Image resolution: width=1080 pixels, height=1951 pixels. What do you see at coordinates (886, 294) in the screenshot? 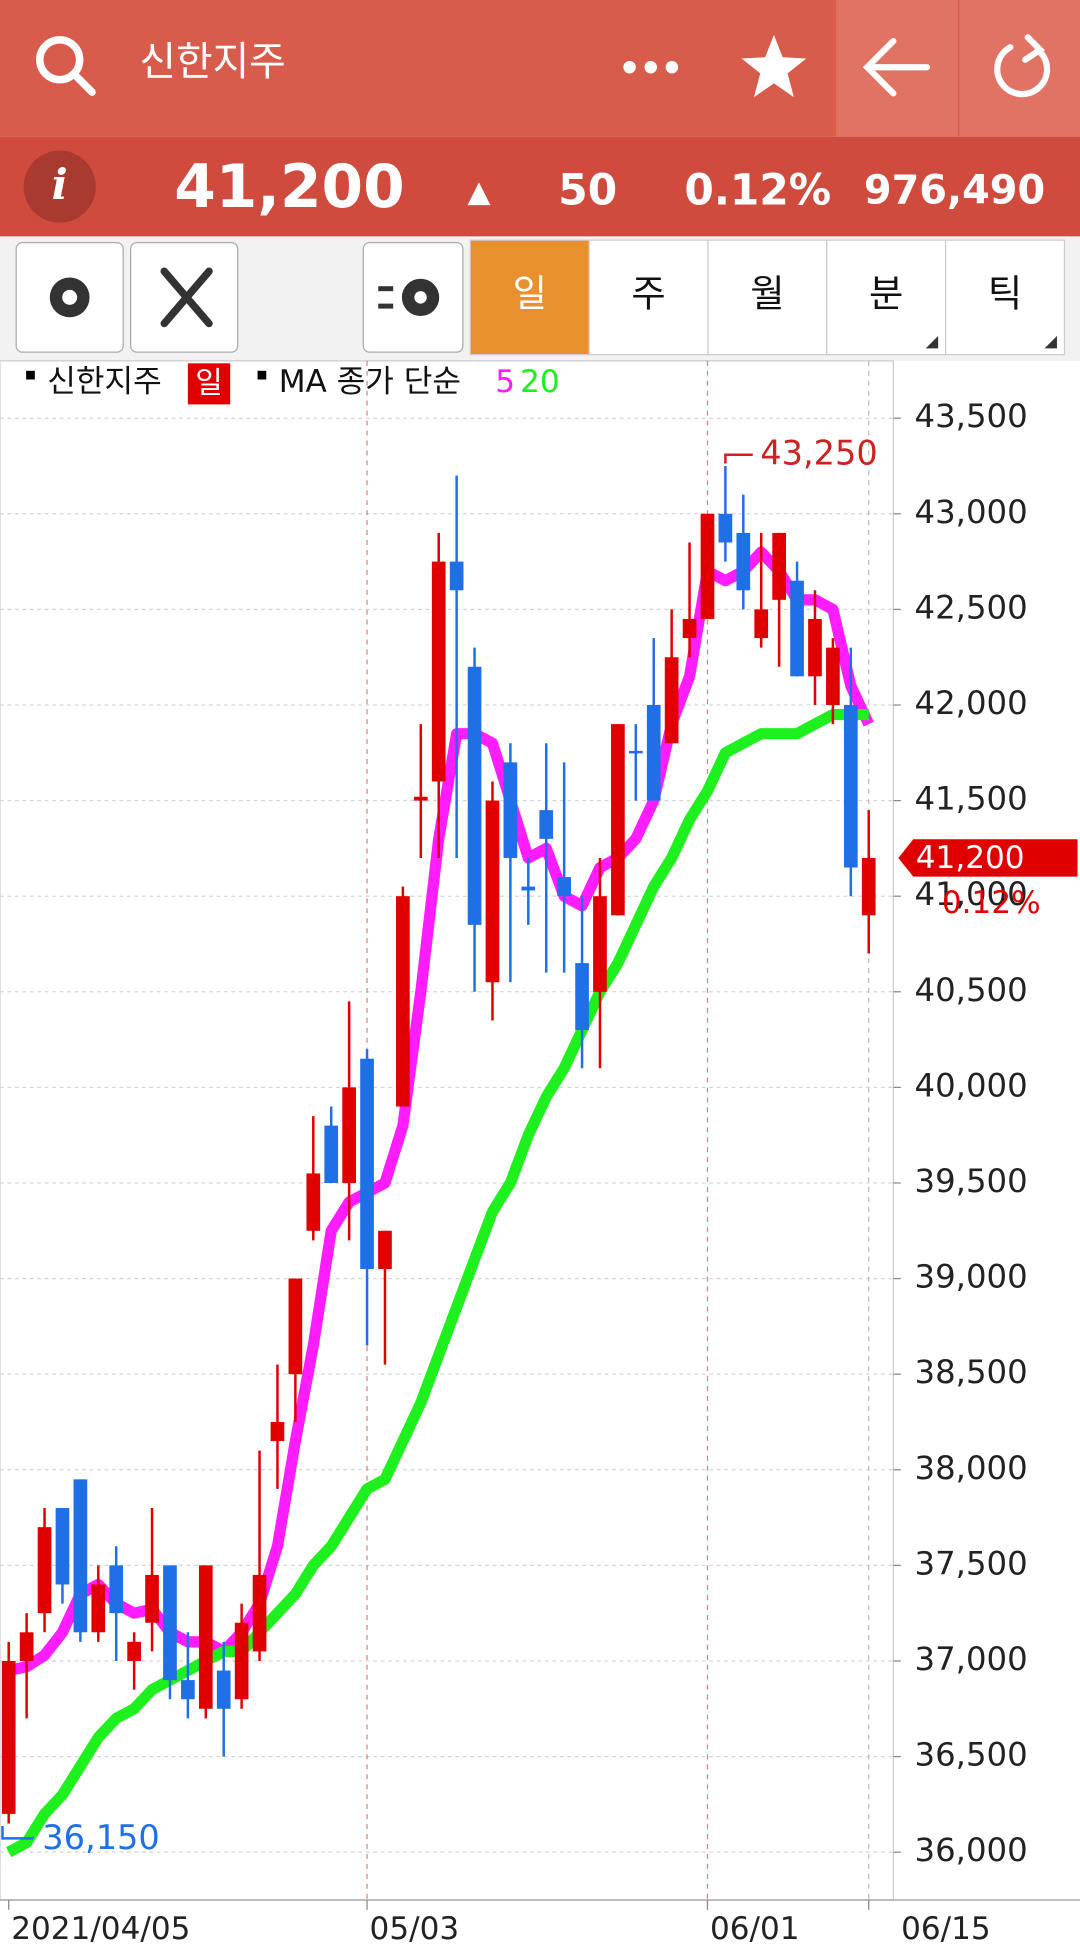
I see `tab-label: 분` at bounding box center [886, 294].